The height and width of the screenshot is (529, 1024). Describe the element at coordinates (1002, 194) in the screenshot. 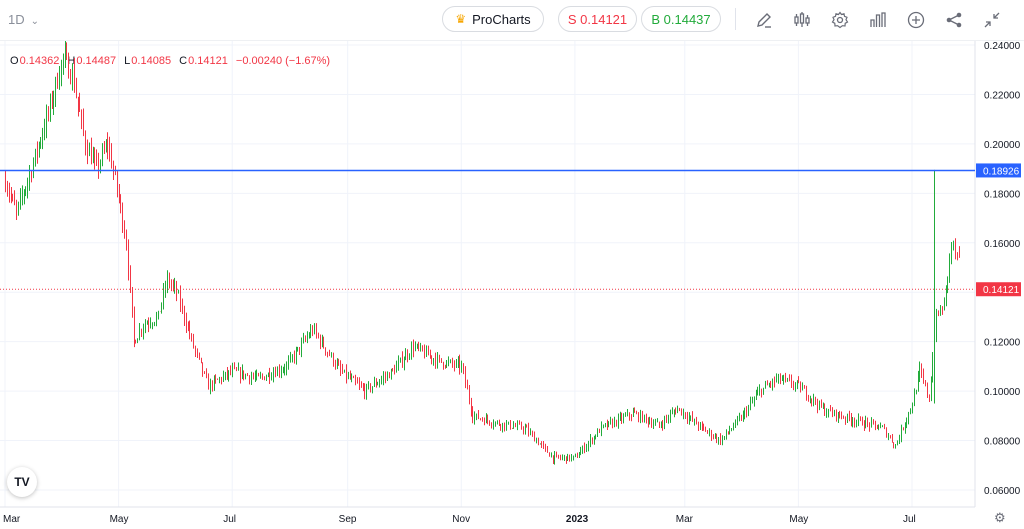

I see `y-tick-label: 0.18000` at that location.